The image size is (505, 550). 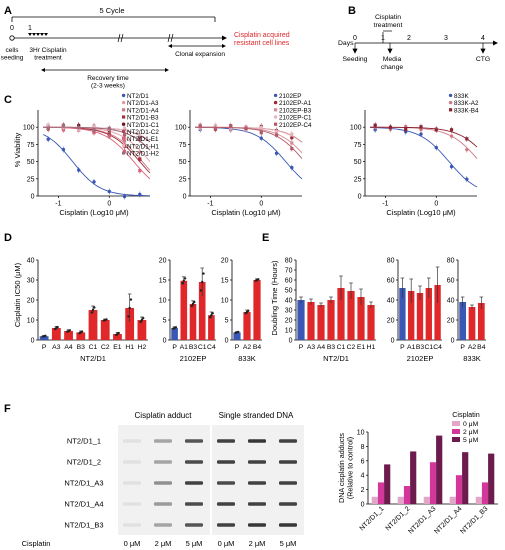 I want to click on y-tick-label: 40, so click(x=31, y=261).